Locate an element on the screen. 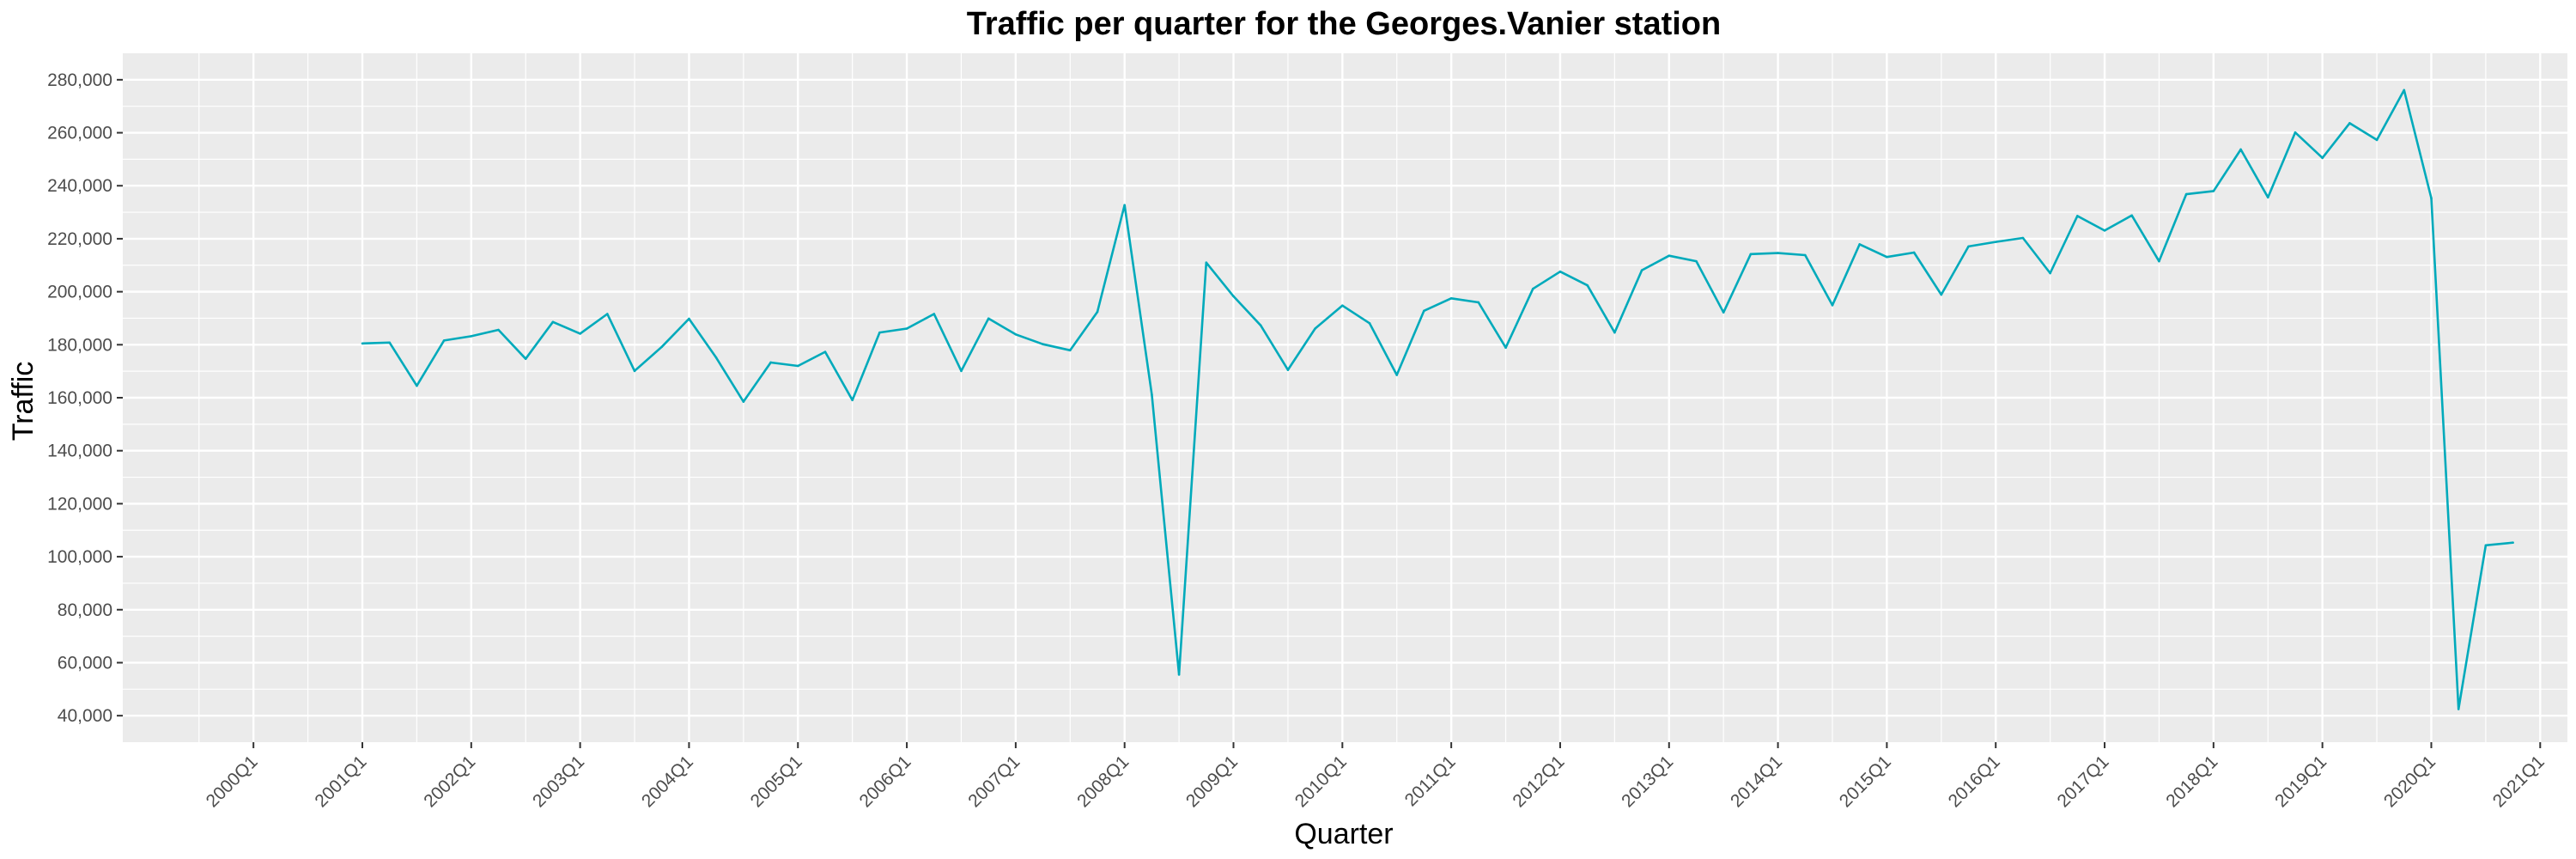 The height and width of the screenshot is (859, 2576). y-tick-label: 140,000 is located at coordinates (79, 452).